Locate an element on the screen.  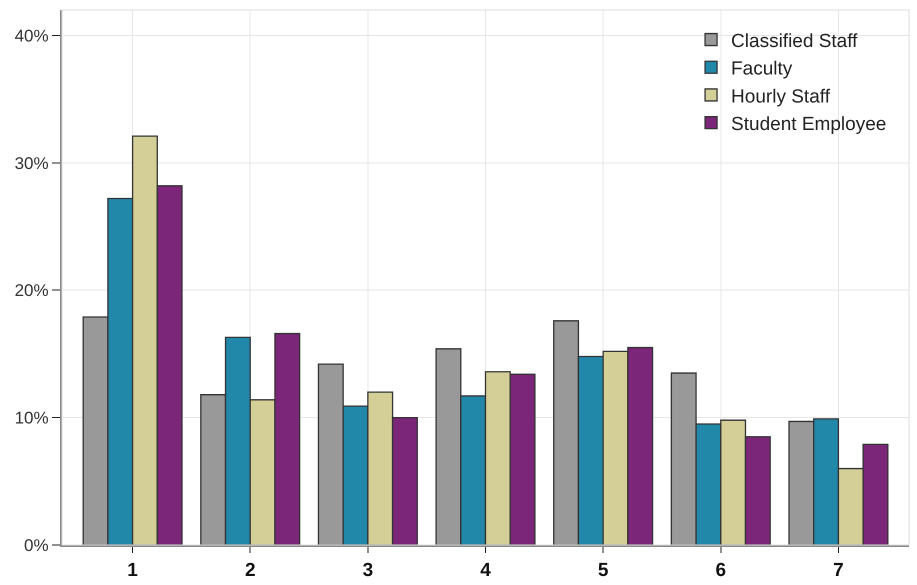
x-tick-label: 5 is located at coordinates (603, 570).